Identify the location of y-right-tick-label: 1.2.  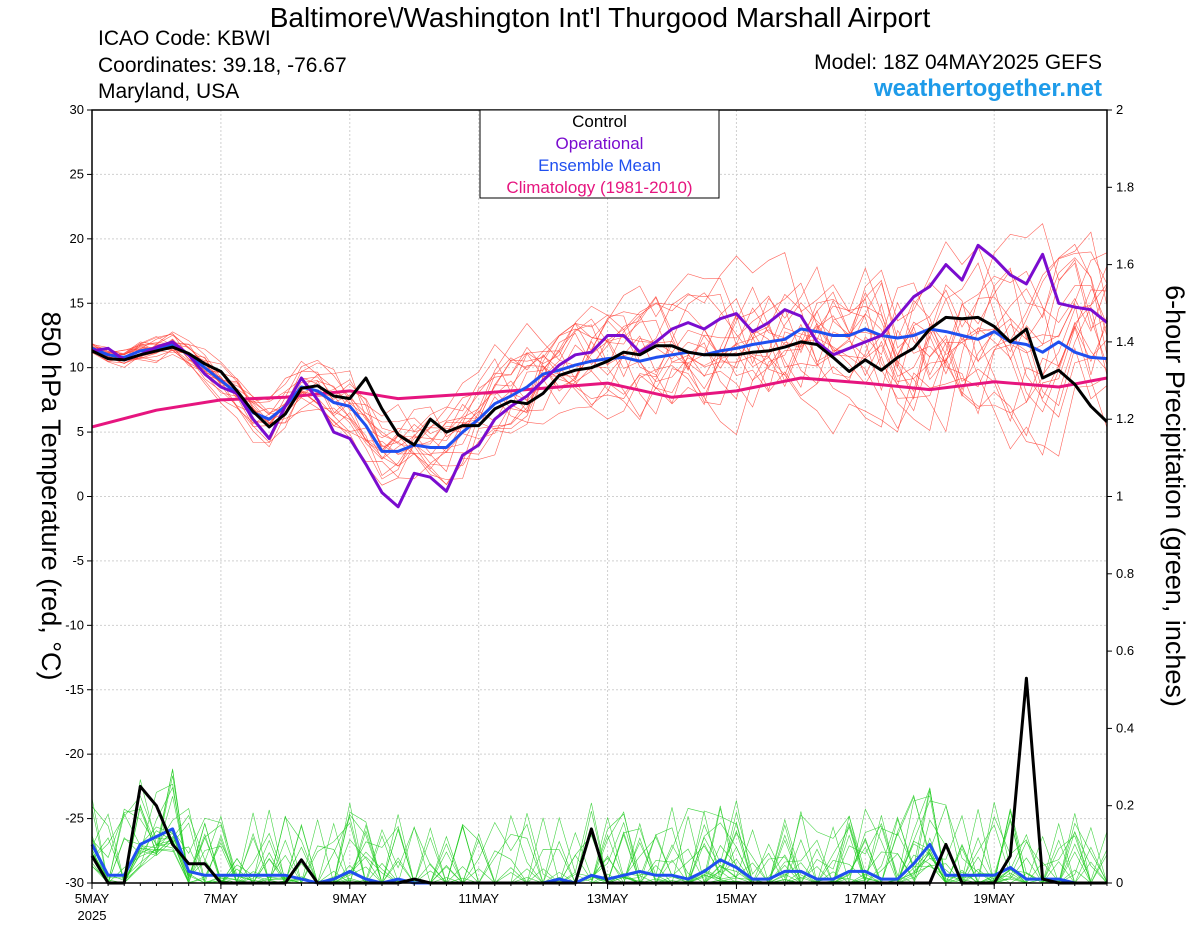
(1125, 418).